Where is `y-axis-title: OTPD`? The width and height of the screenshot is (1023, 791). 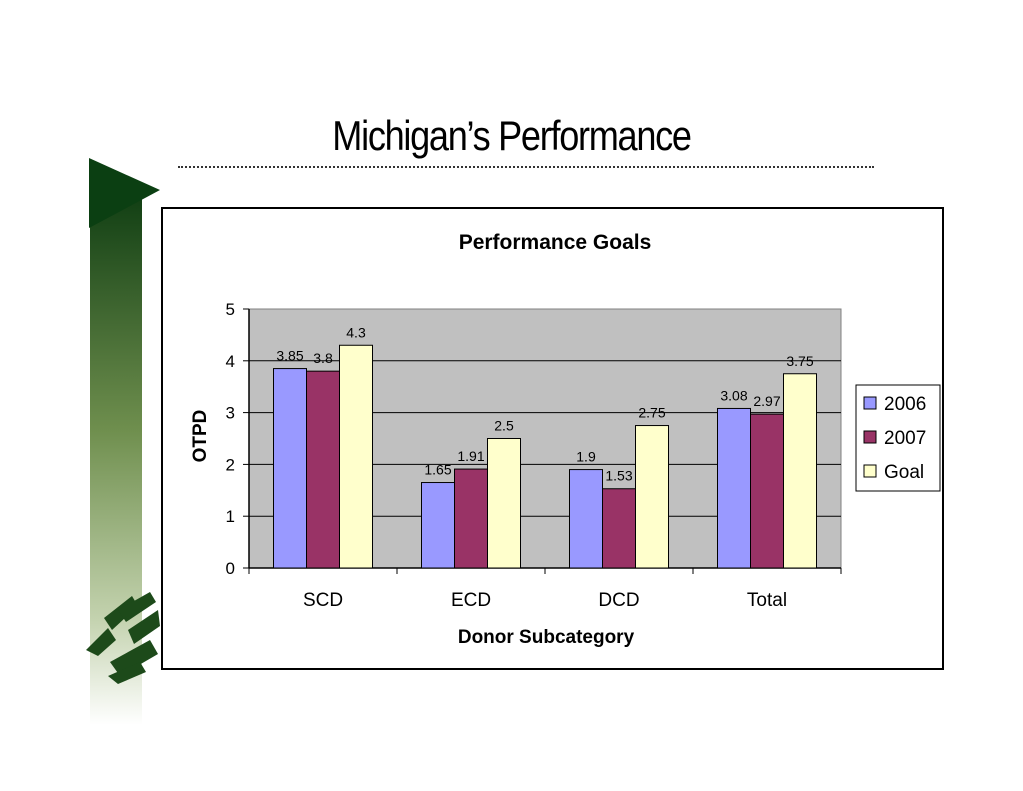
y-axis-title: OTPD is located at coordinates (200, 436).